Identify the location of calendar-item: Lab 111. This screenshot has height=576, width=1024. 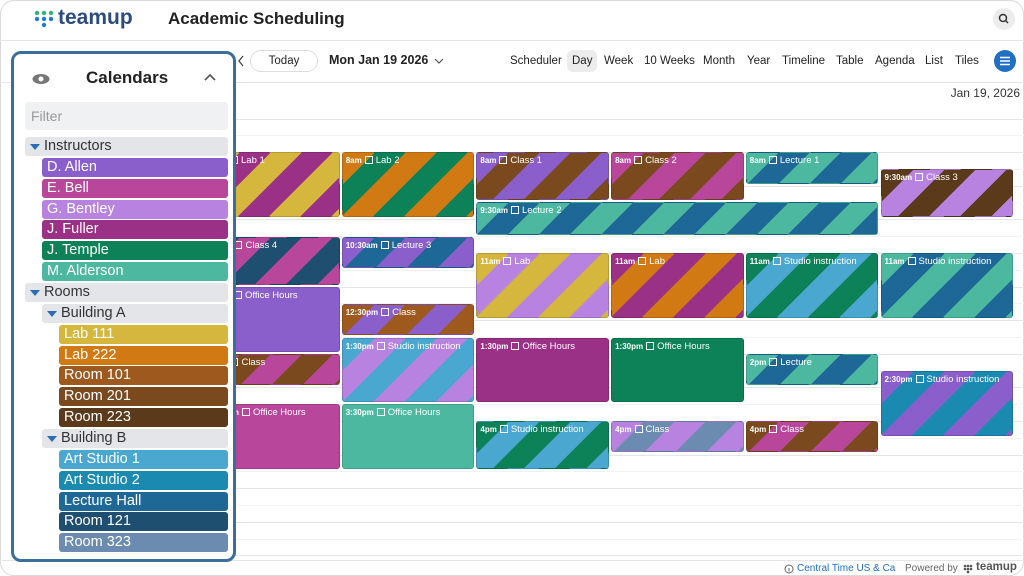
(143, 334).